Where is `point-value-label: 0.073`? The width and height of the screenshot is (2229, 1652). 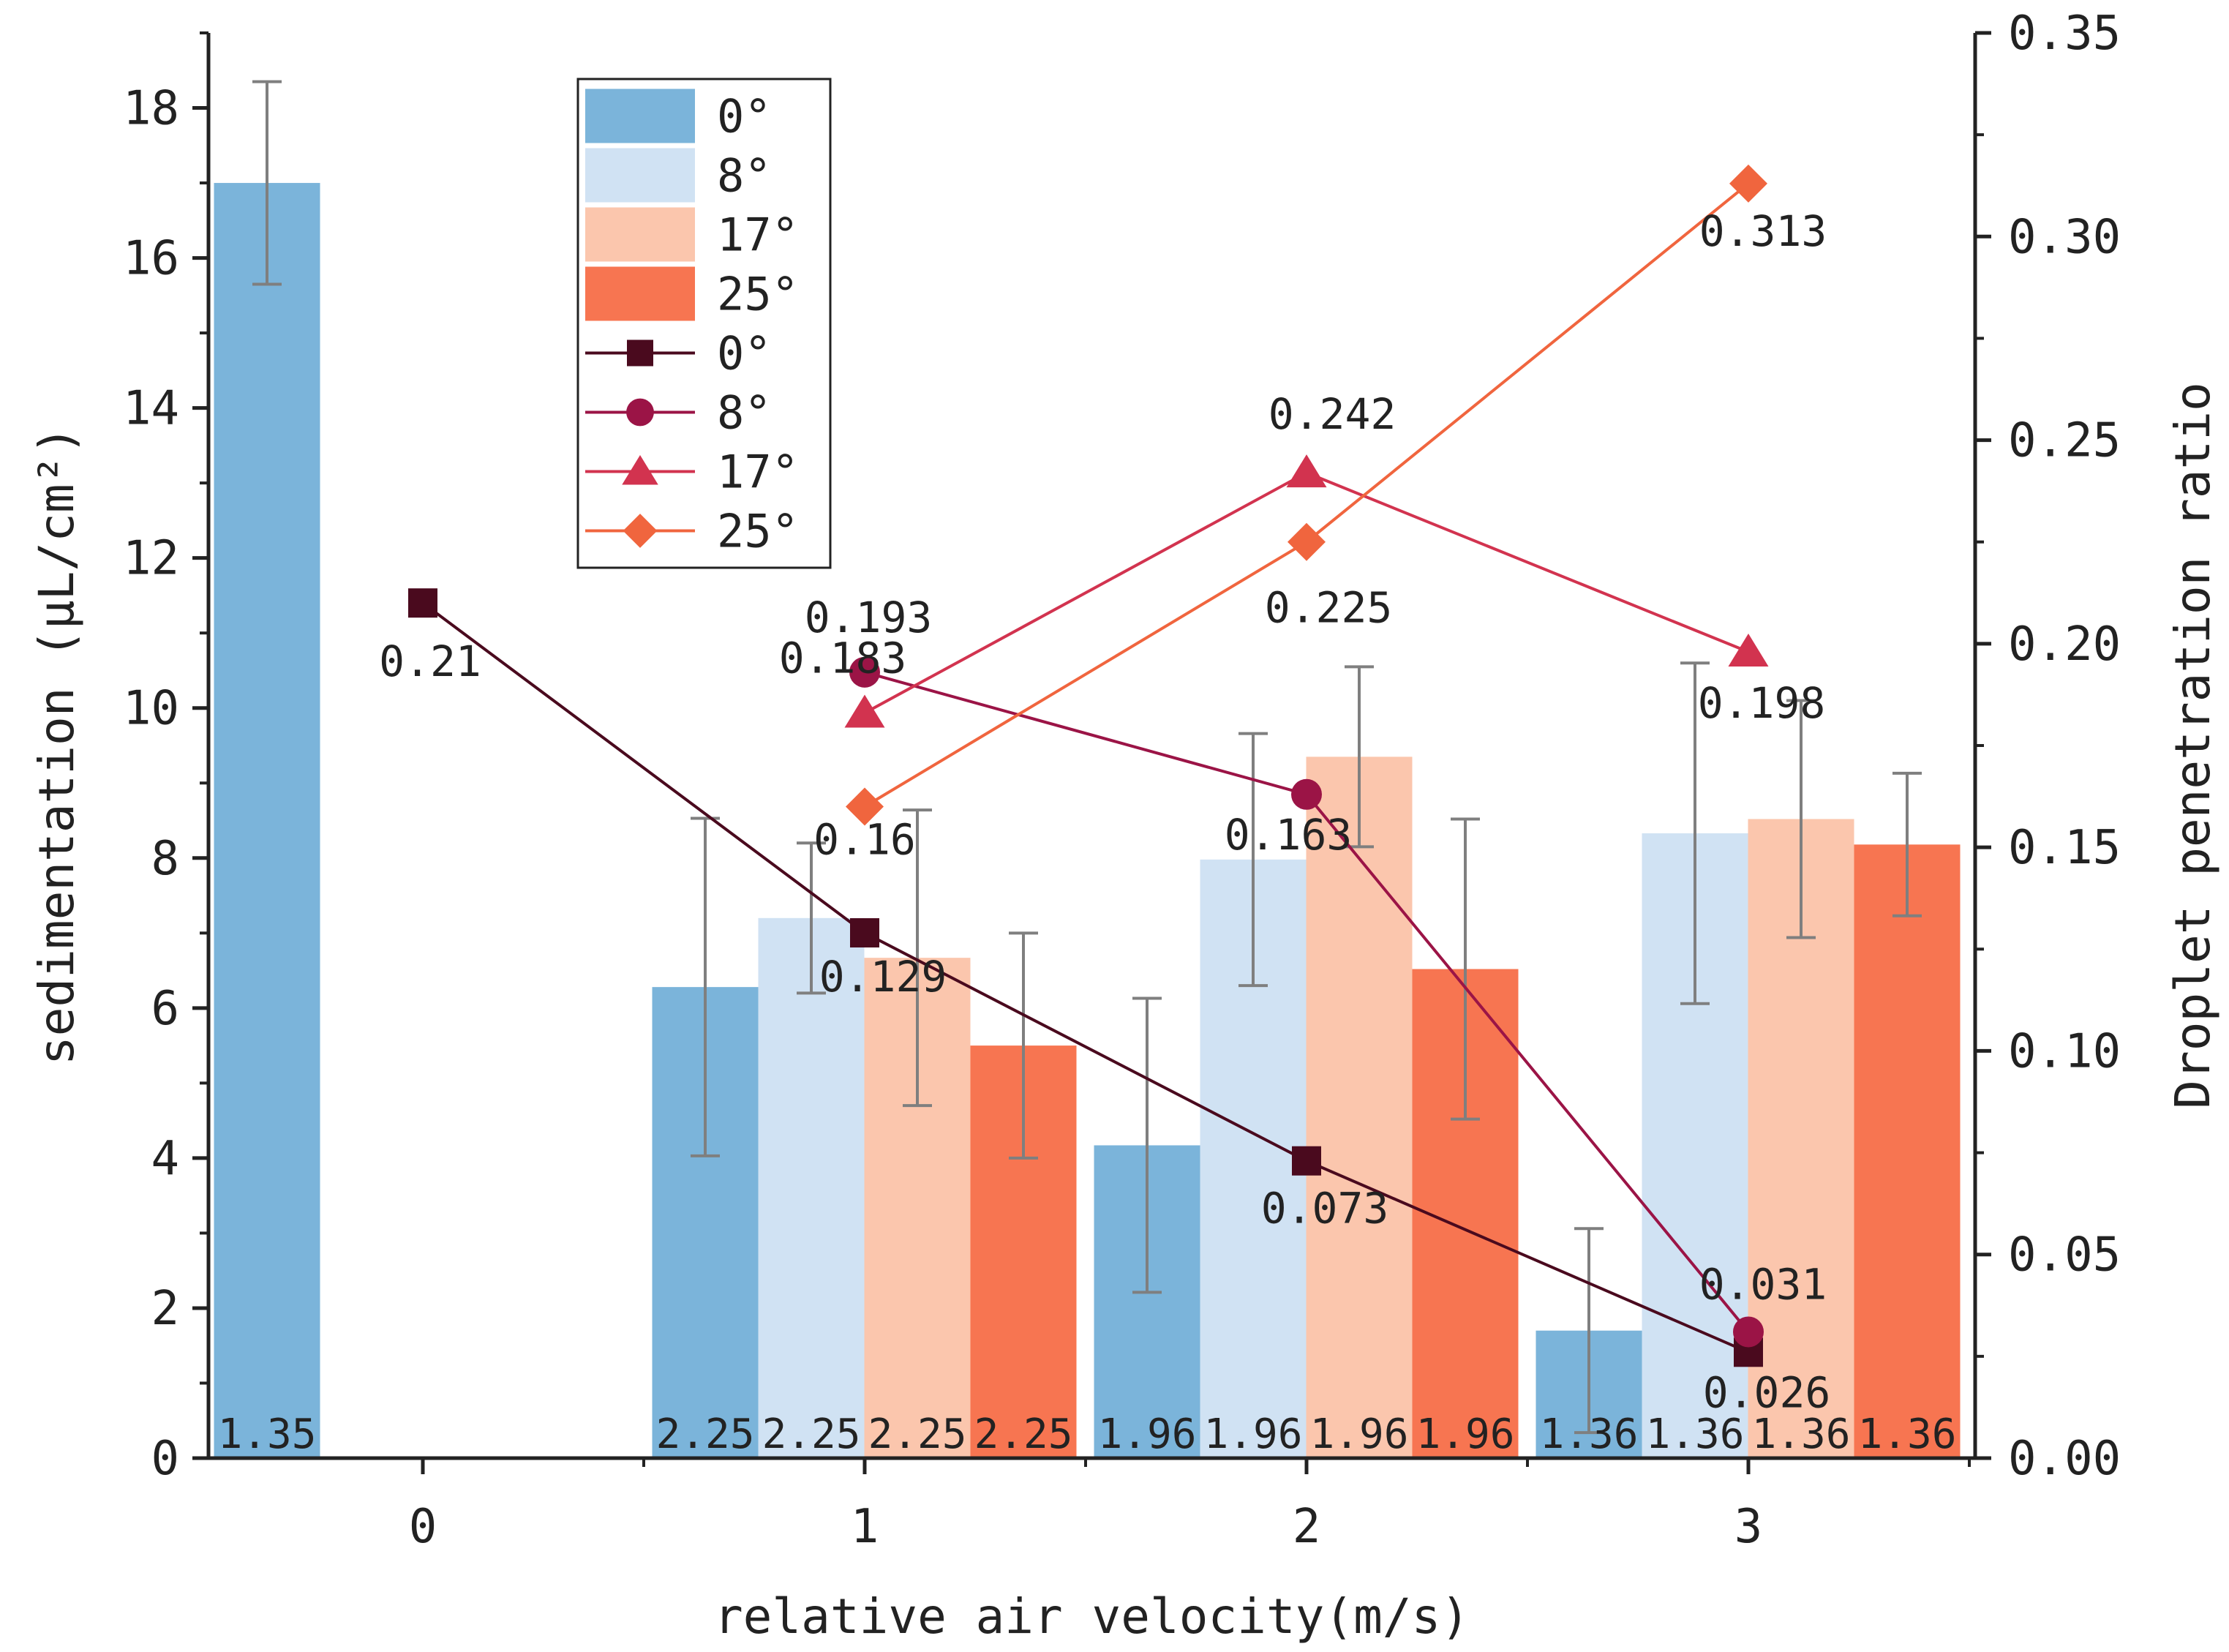 point-value-label: 0.073 is located at coordinates (1325, 1209).